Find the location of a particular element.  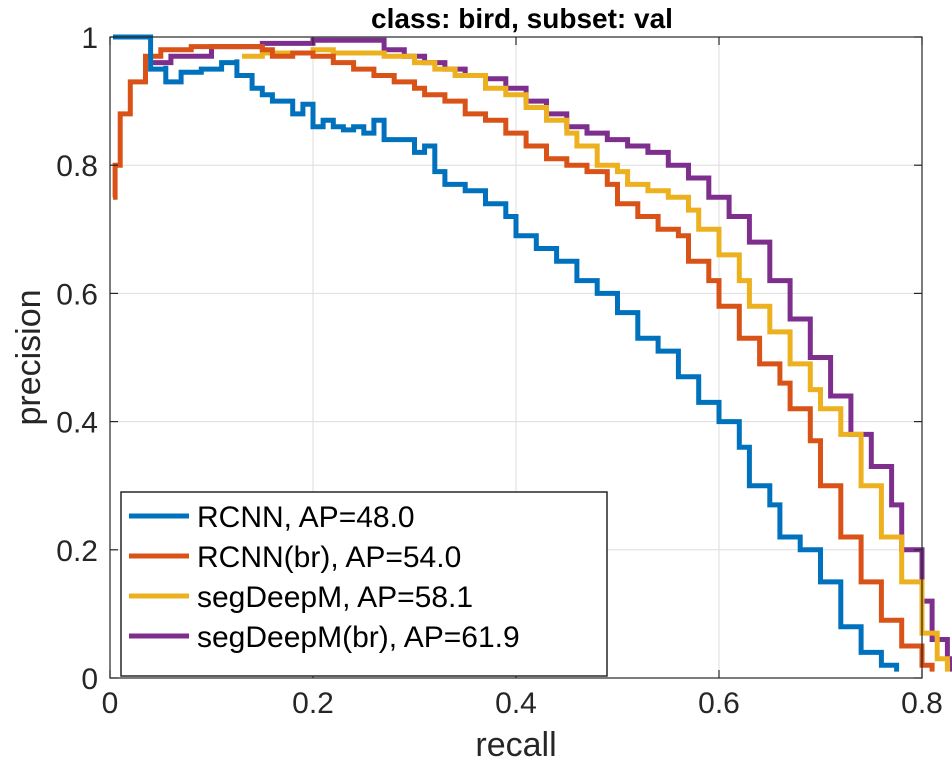

legend-box is located at coordinates (364, 584).